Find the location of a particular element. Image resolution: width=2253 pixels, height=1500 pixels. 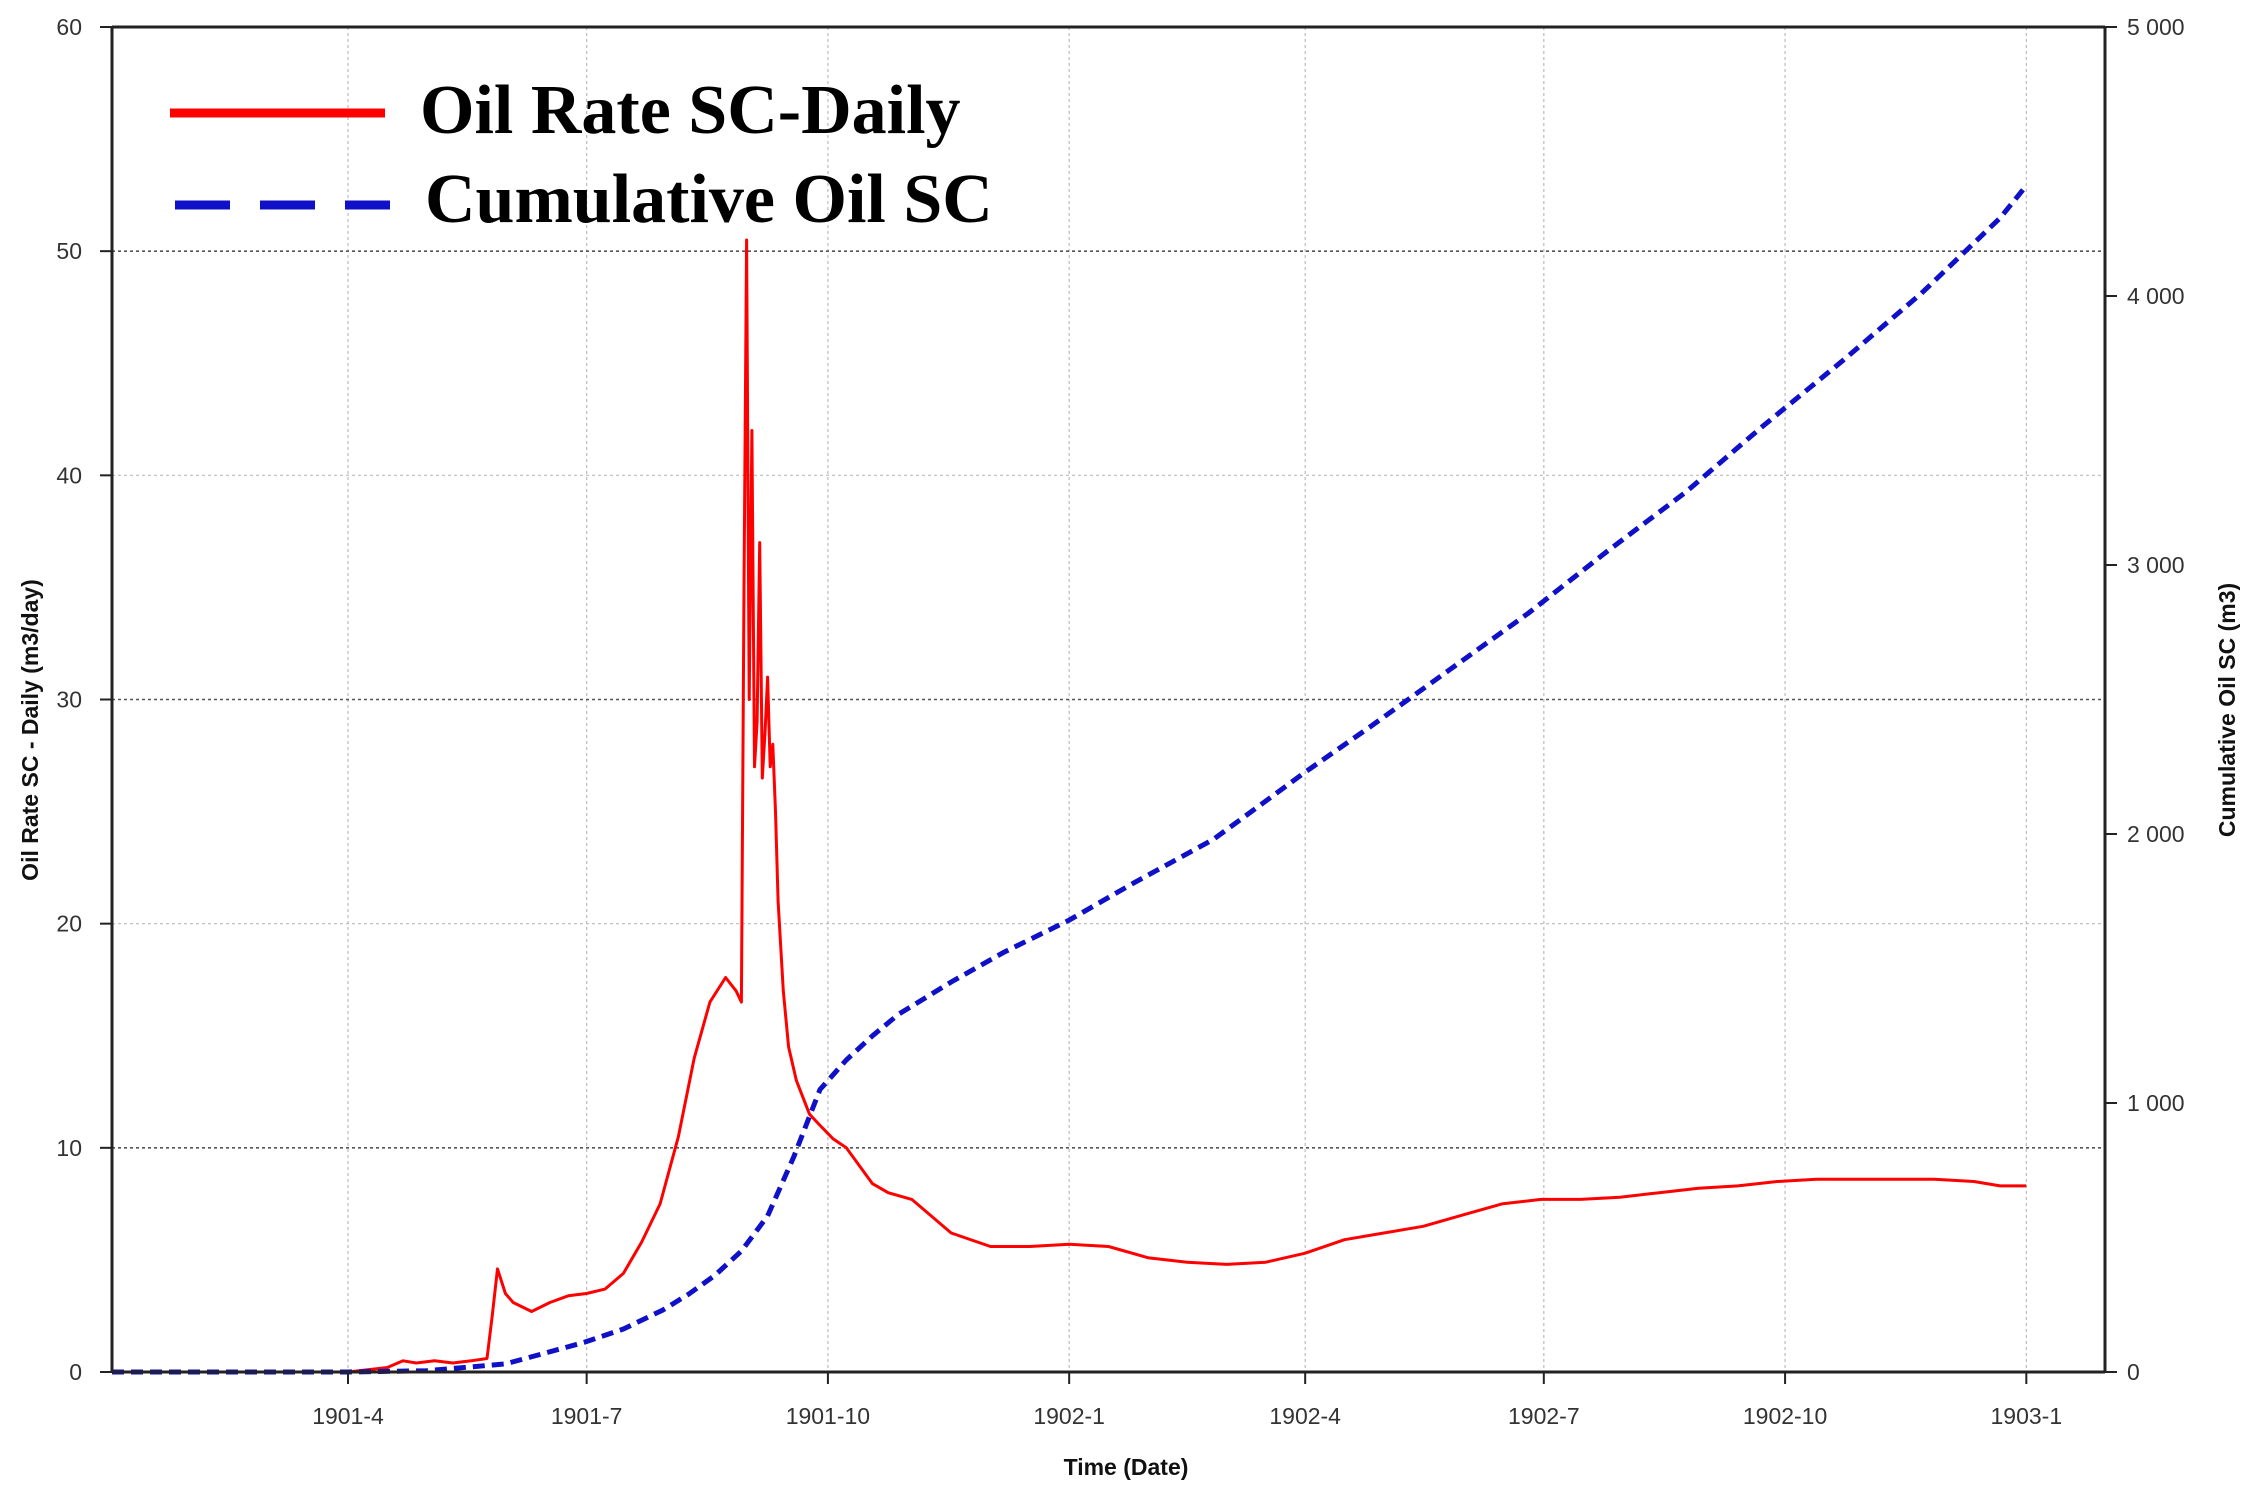

x-tick-label: 1902-1 is located at coordinates (1069, 1416).